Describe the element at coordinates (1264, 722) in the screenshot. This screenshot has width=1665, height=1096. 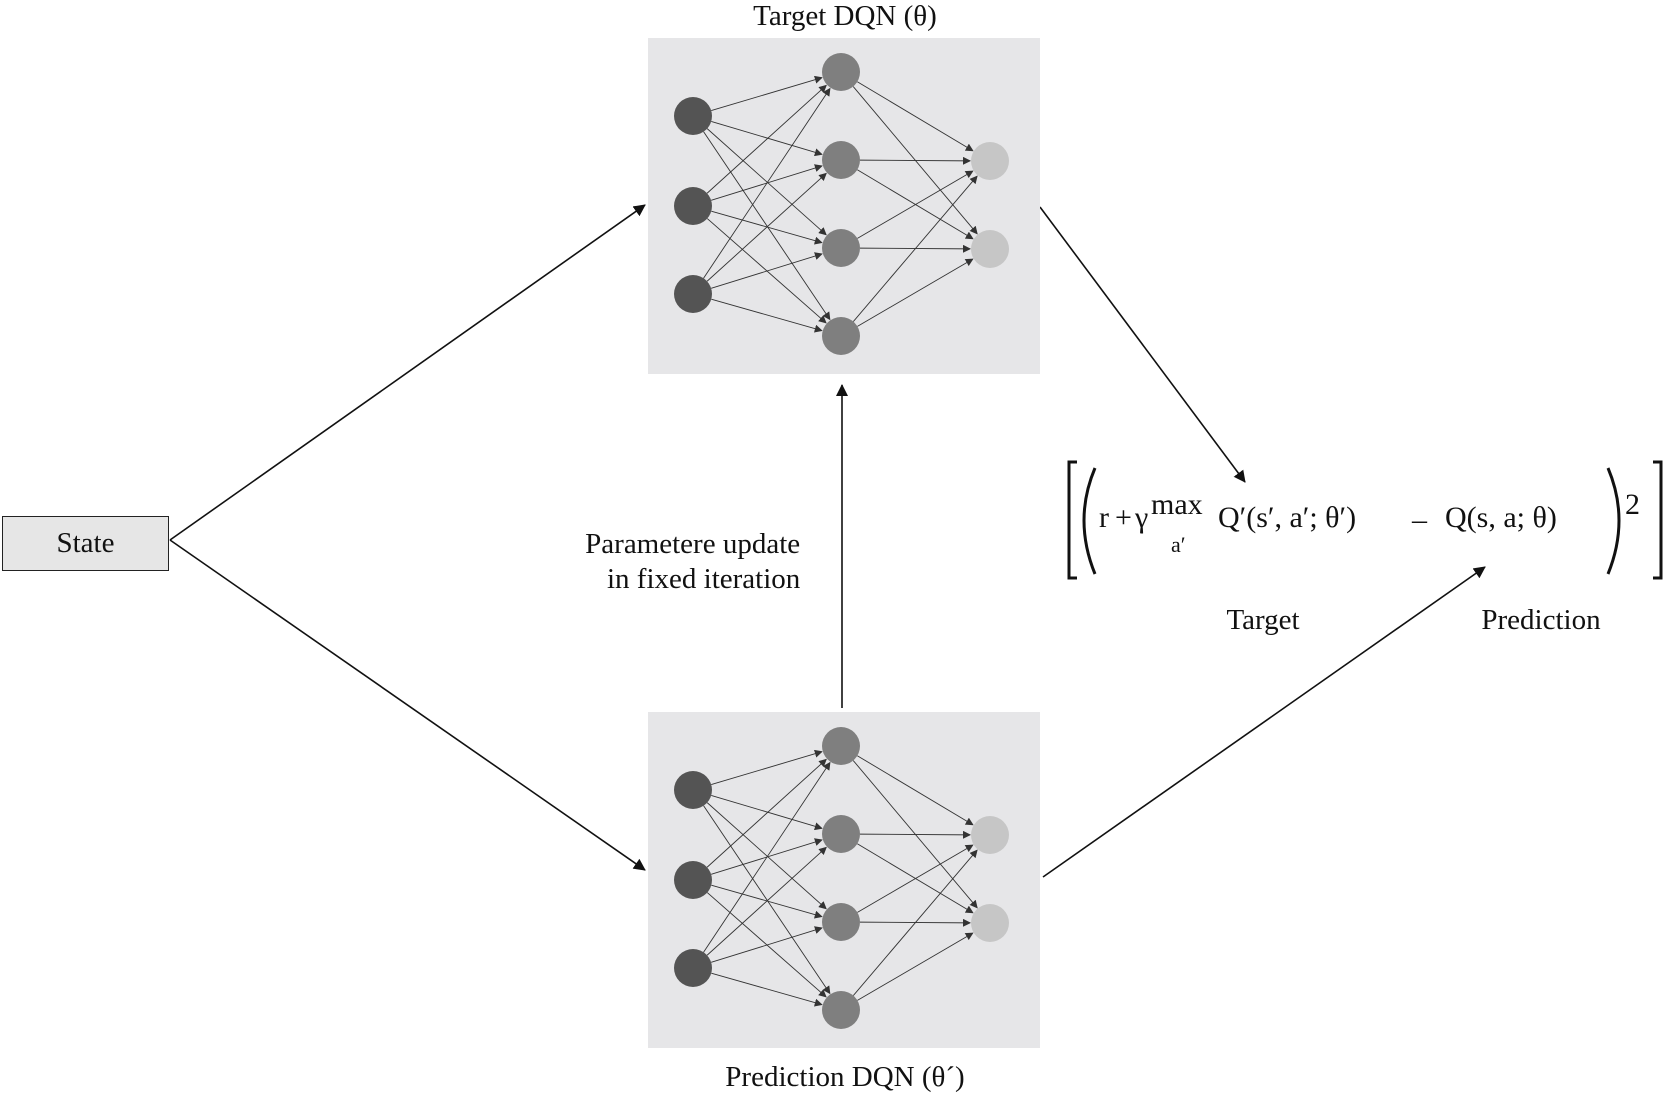
I see `arrow-prediction-to-formula` at that location.